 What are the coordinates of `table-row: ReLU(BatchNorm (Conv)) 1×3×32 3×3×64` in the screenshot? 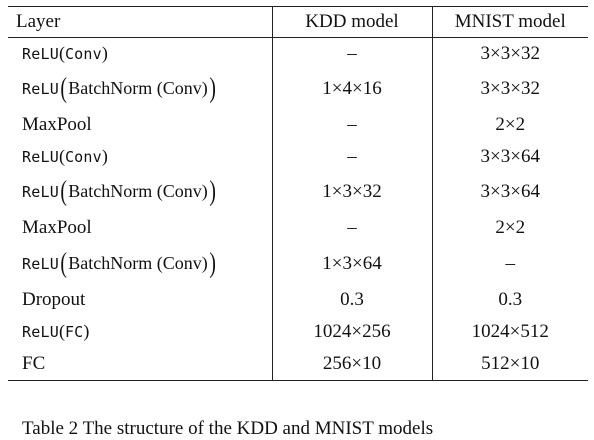 It's located at (298, 191).